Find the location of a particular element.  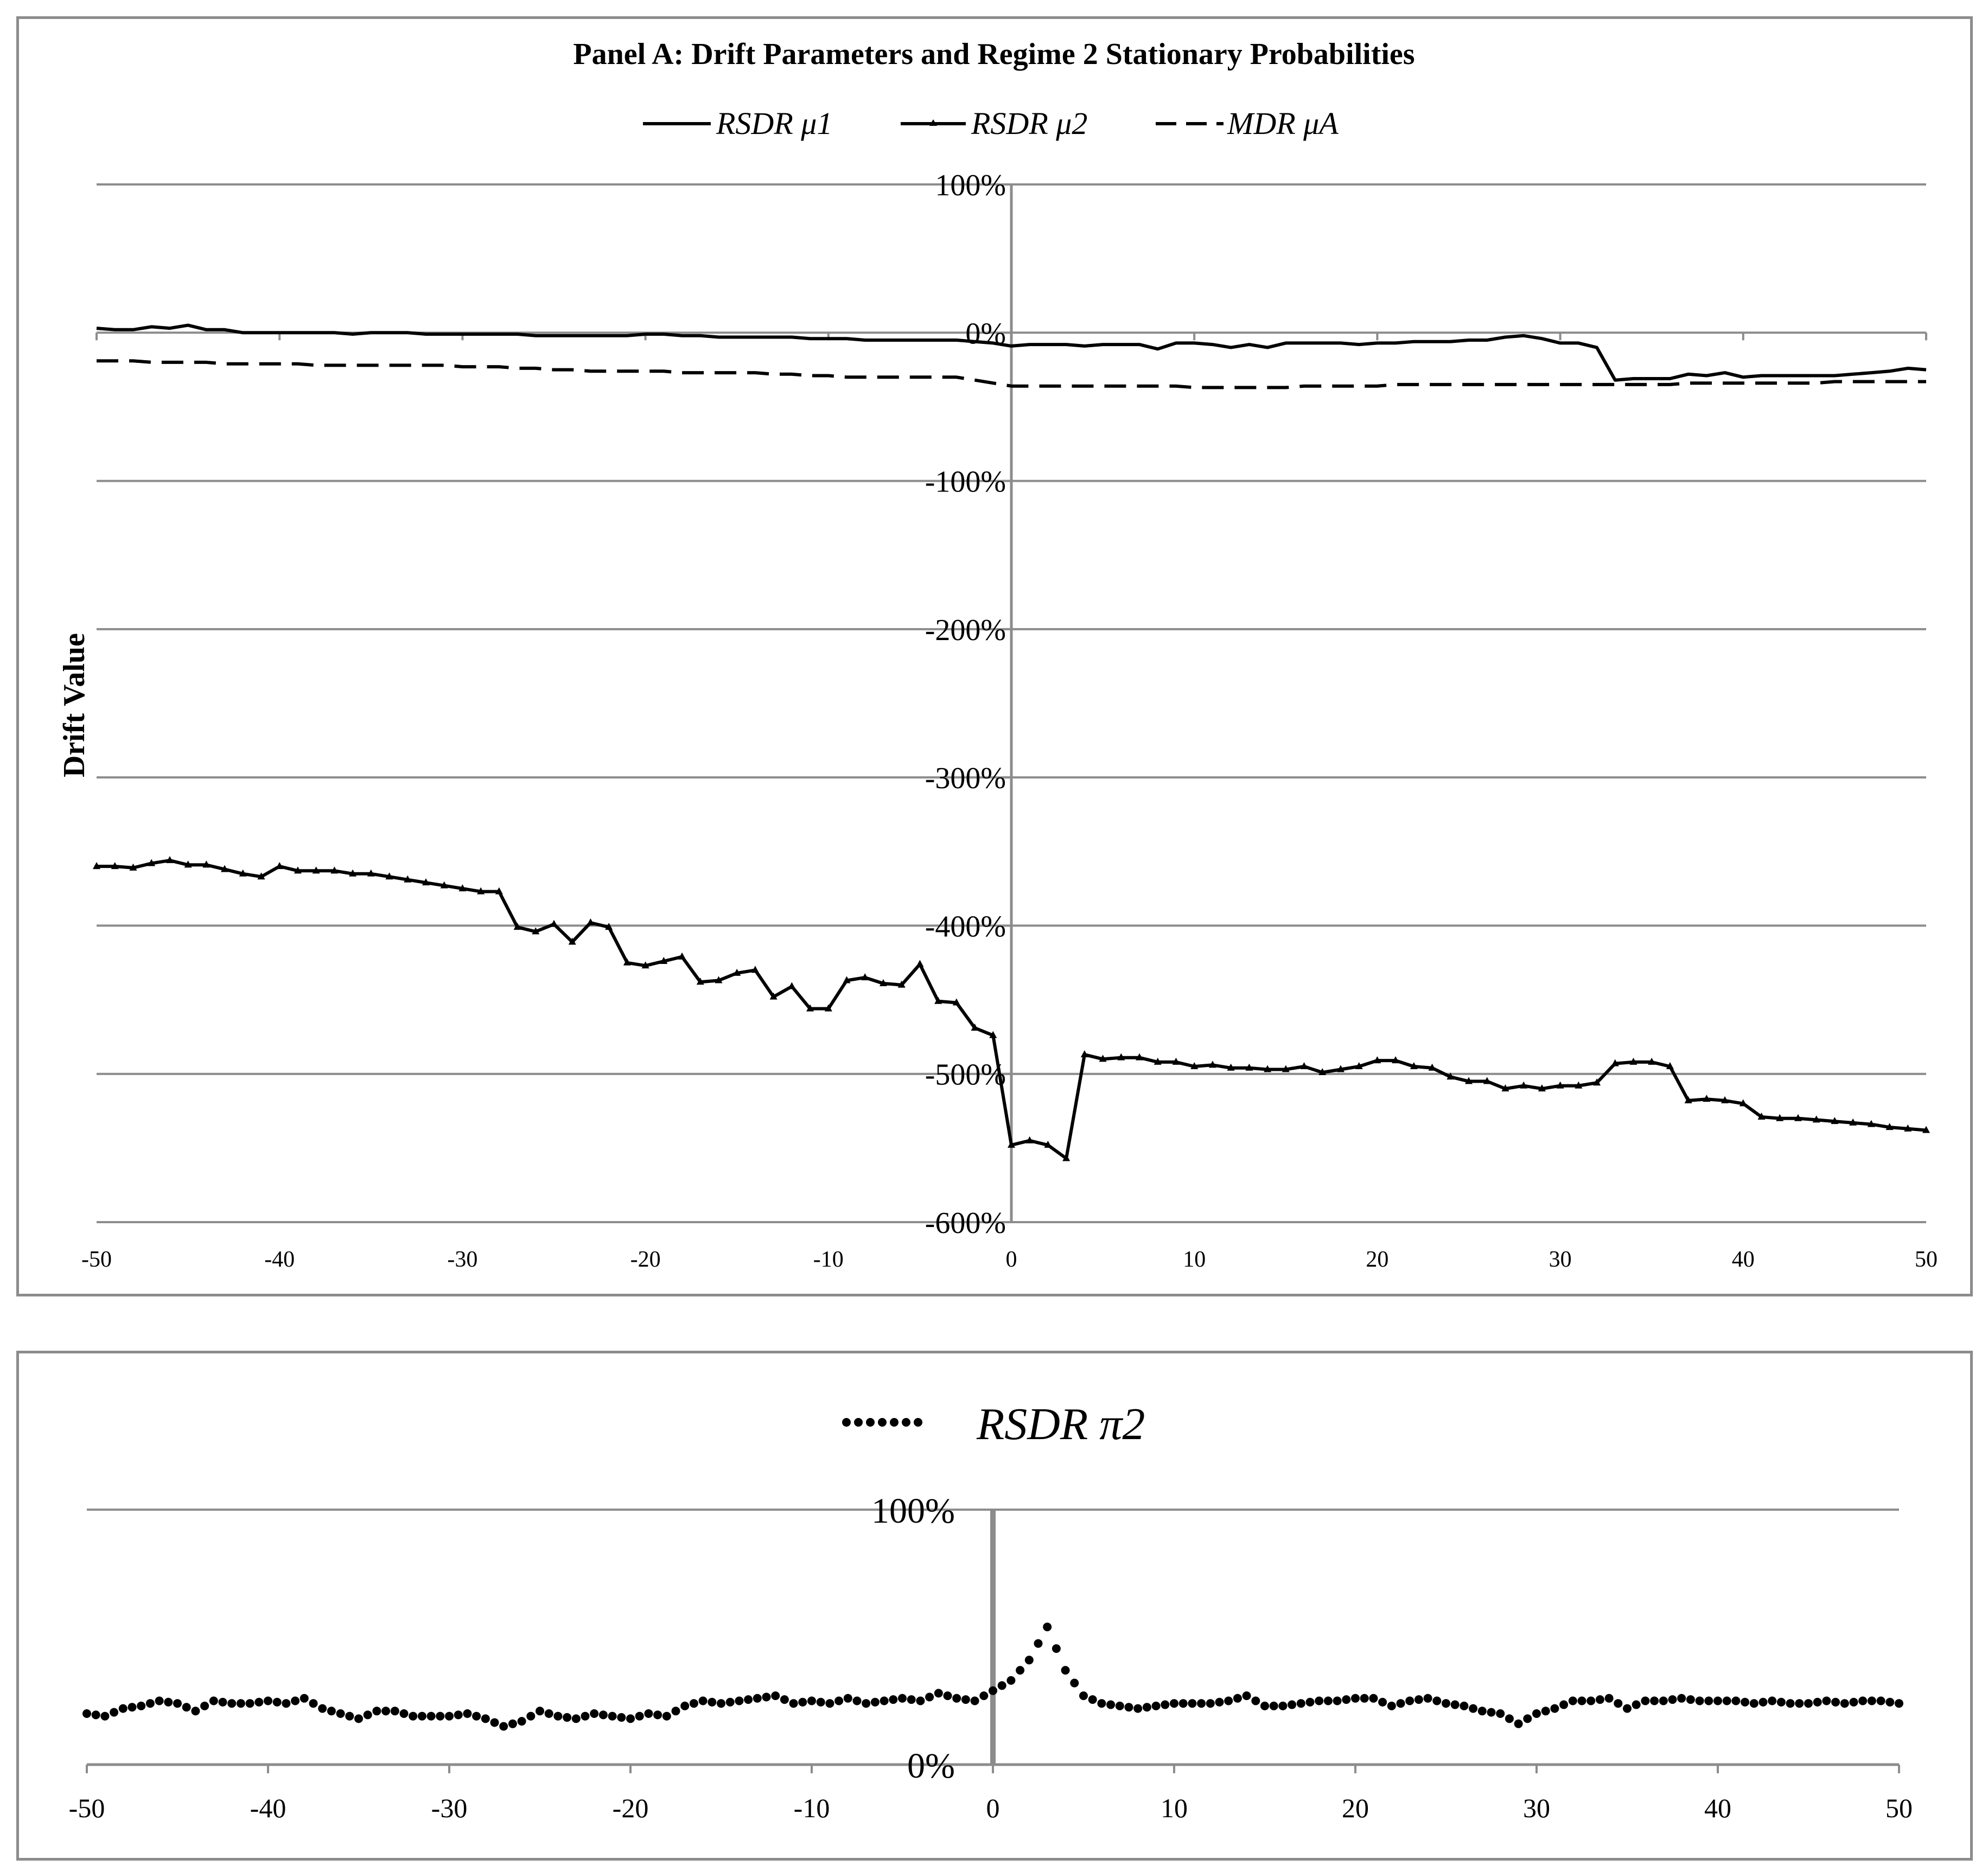

x-tick-label: -30 is located at coordinates (462, 1259).